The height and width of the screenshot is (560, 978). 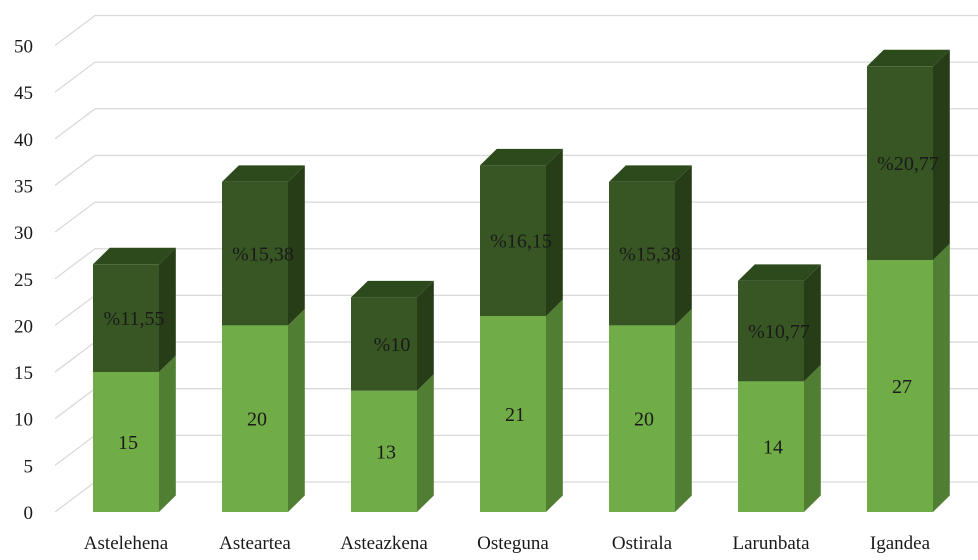 I want to click on x-category-label: Igandea, so click(x=900, y=543).